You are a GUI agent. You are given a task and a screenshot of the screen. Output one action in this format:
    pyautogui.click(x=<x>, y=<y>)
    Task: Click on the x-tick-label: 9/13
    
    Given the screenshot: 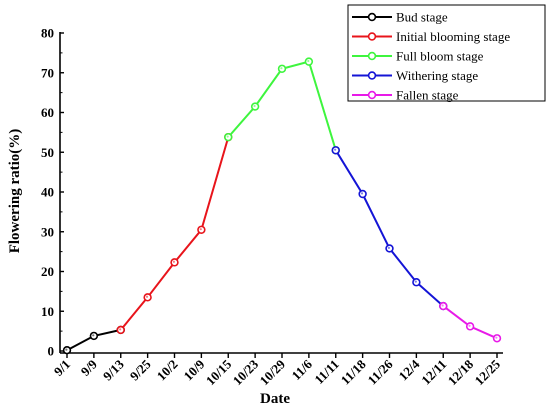 What is the action you would take?
    pyautogui.click(x=113, y=369)
    